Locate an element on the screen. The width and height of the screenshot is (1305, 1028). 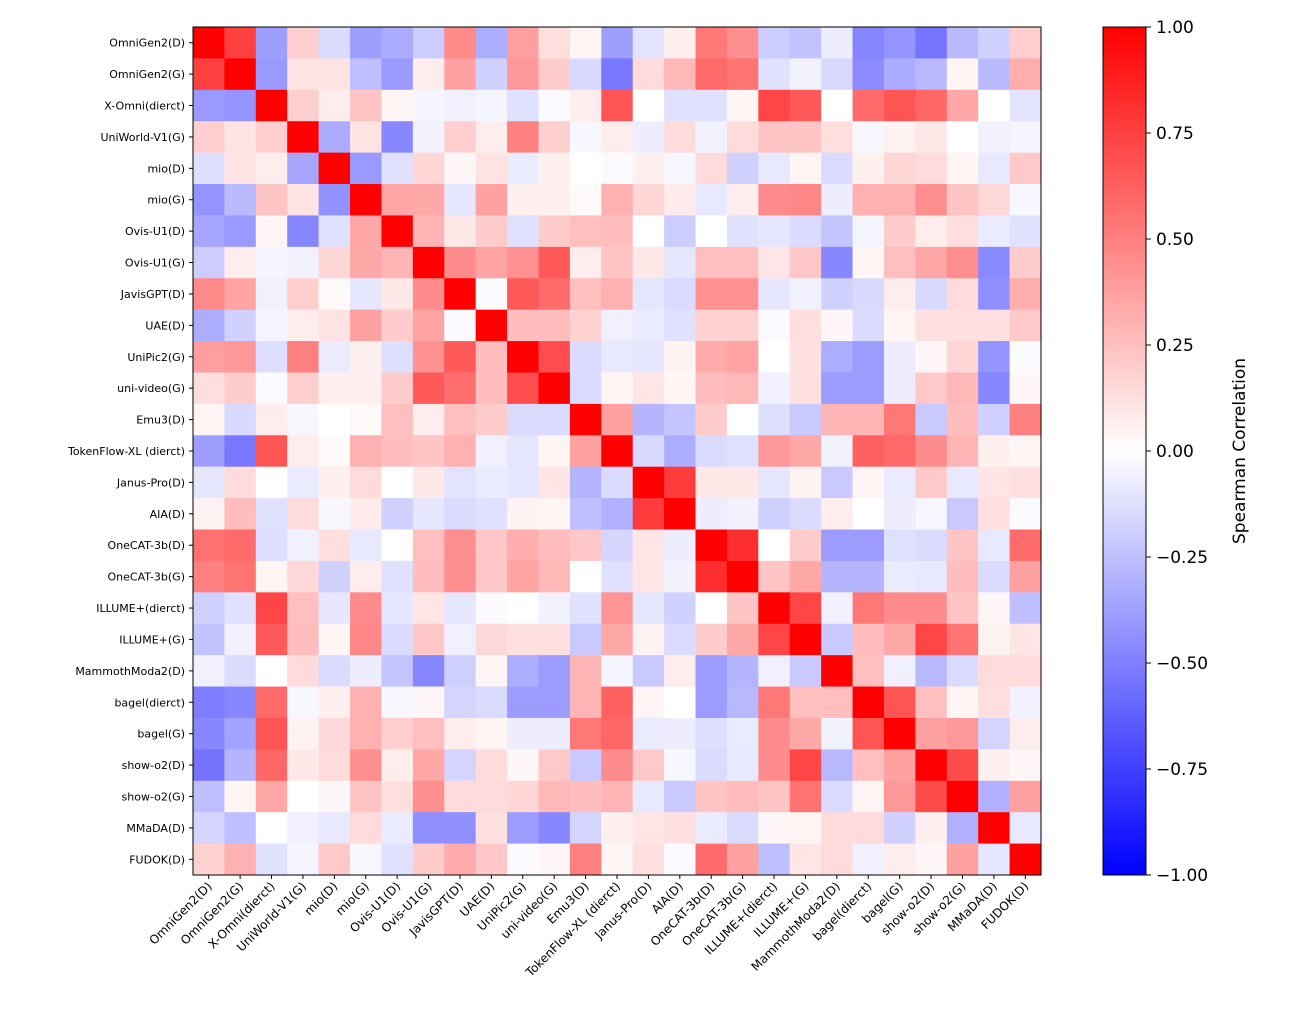
colorbar-label: Spearman Correlation is located at coordinates (1240, 451).